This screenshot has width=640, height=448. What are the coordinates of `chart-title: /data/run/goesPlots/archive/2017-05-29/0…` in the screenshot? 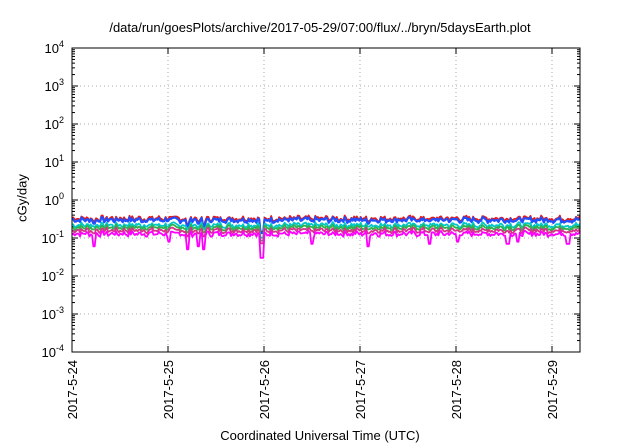 It's located at (320, 27).